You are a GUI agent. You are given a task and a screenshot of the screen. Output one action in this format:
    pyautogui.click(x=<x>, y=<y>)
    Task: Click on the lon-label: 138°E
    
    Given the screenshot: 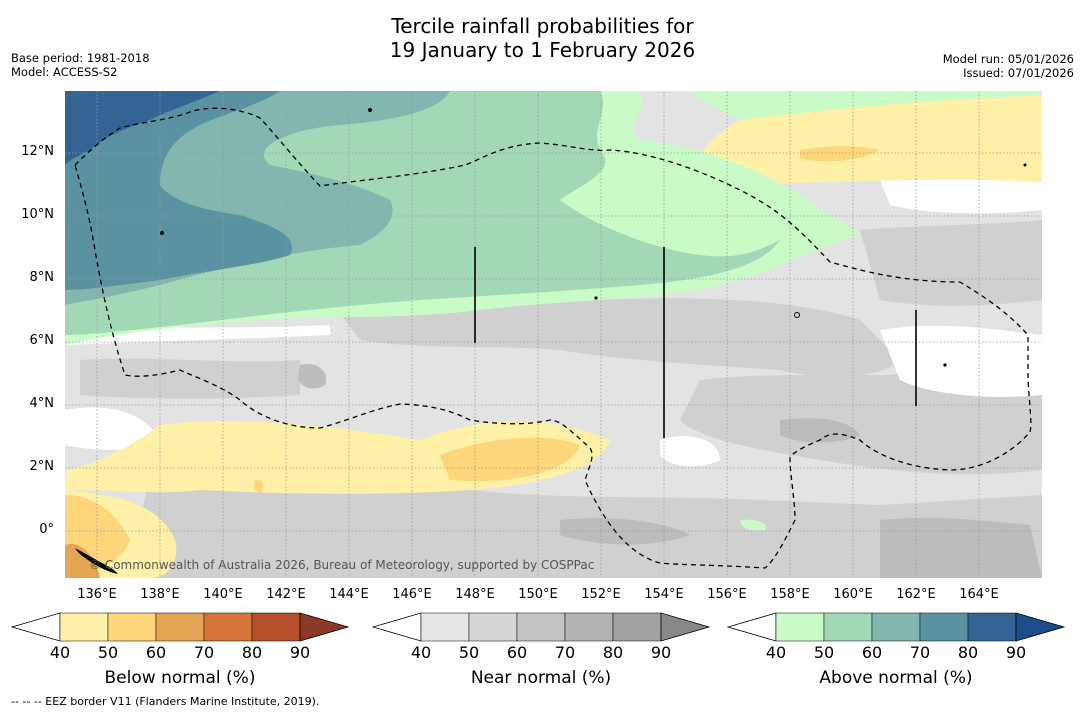 What is the action you would take?
    pyautogui.click(x=160, y=594)
    